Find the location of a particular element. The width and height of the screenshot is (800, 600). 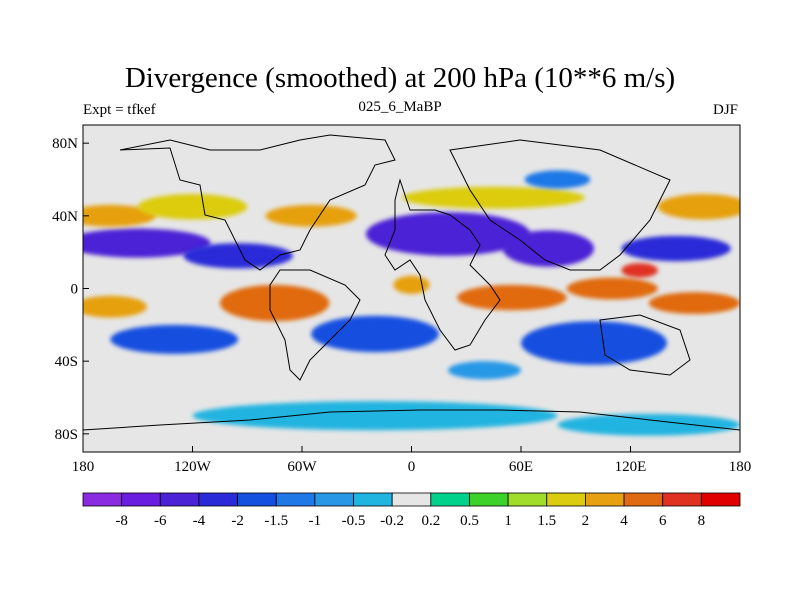

x-axis: 180 120W 60W 0 60E 120E 180 is located at coordinates (412, 460).